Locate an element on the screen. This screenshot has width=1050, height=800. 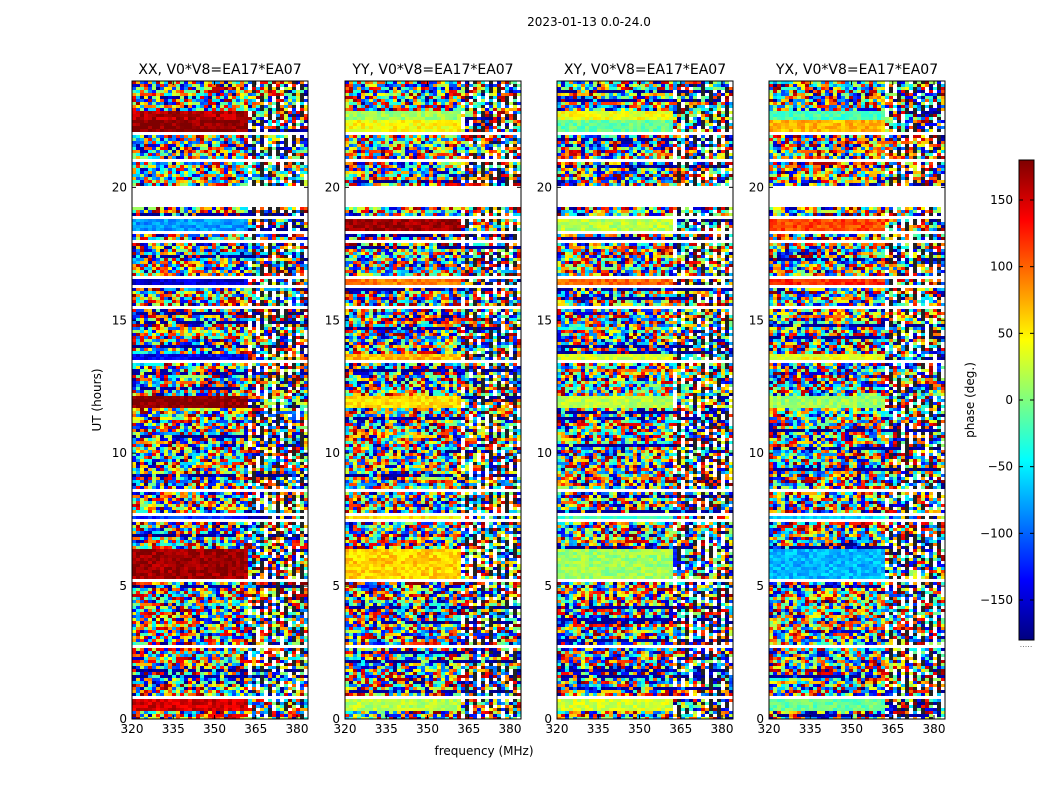
phase-heatmap-xx is located at coordinates (220, 400).